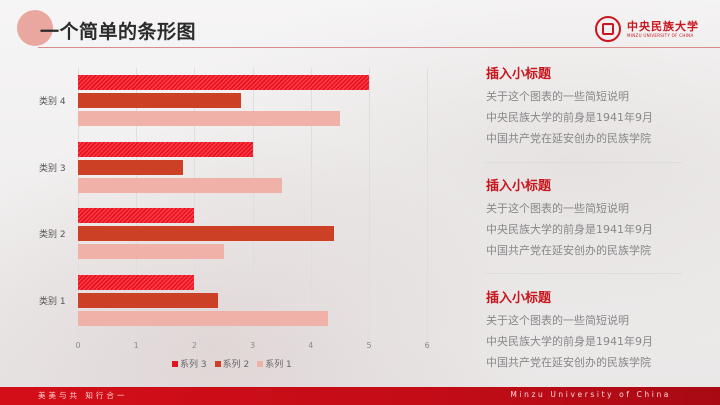 The image size is (720, 405). Describe the element at coordinates (663, 26) in the screenshot. I see `logo-name-cn: 中央民族大学` at that location.